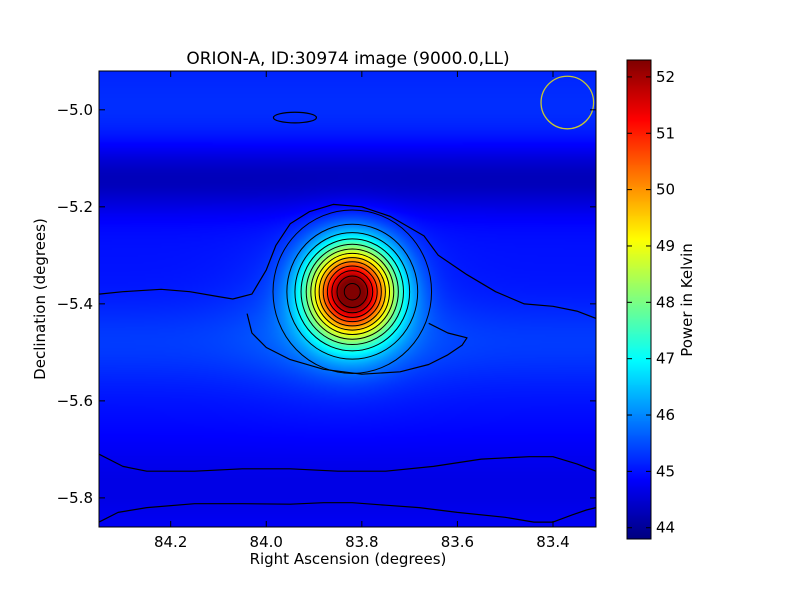 This screenshot has width=800, height=600. What do you see at coordinates (75, 401) in the screenshot?
I see `y-tick-label: −5.6` at bounding box center [75, 401].